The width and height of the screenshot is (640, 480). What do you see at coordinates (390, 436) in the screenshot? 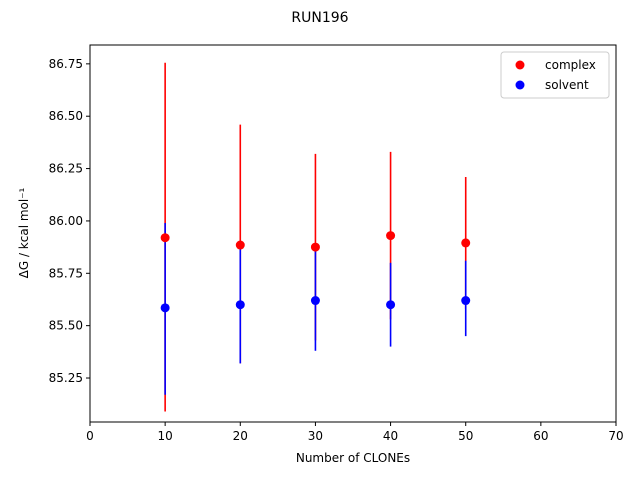
I see `x-tick-label: 40` at bounding box center [390, 436].